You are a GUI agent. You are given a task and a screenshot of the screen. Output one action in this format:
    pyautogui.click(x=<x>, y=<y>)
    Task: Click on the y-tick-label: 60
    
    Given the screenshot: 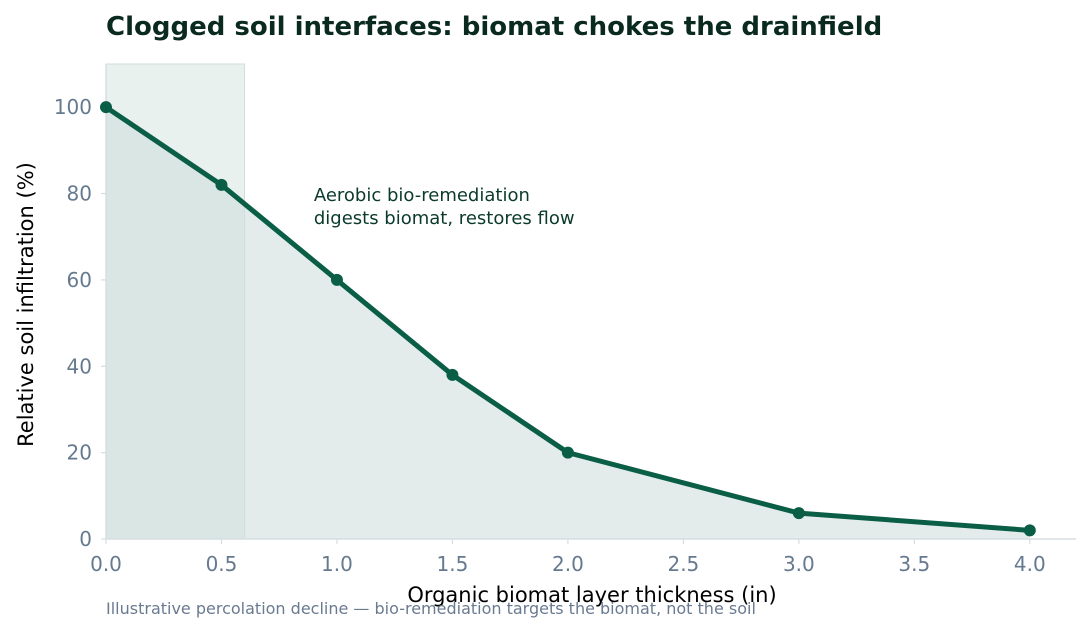 What is the action you would take?
    pyautogui.click(x=79, y=280)
    